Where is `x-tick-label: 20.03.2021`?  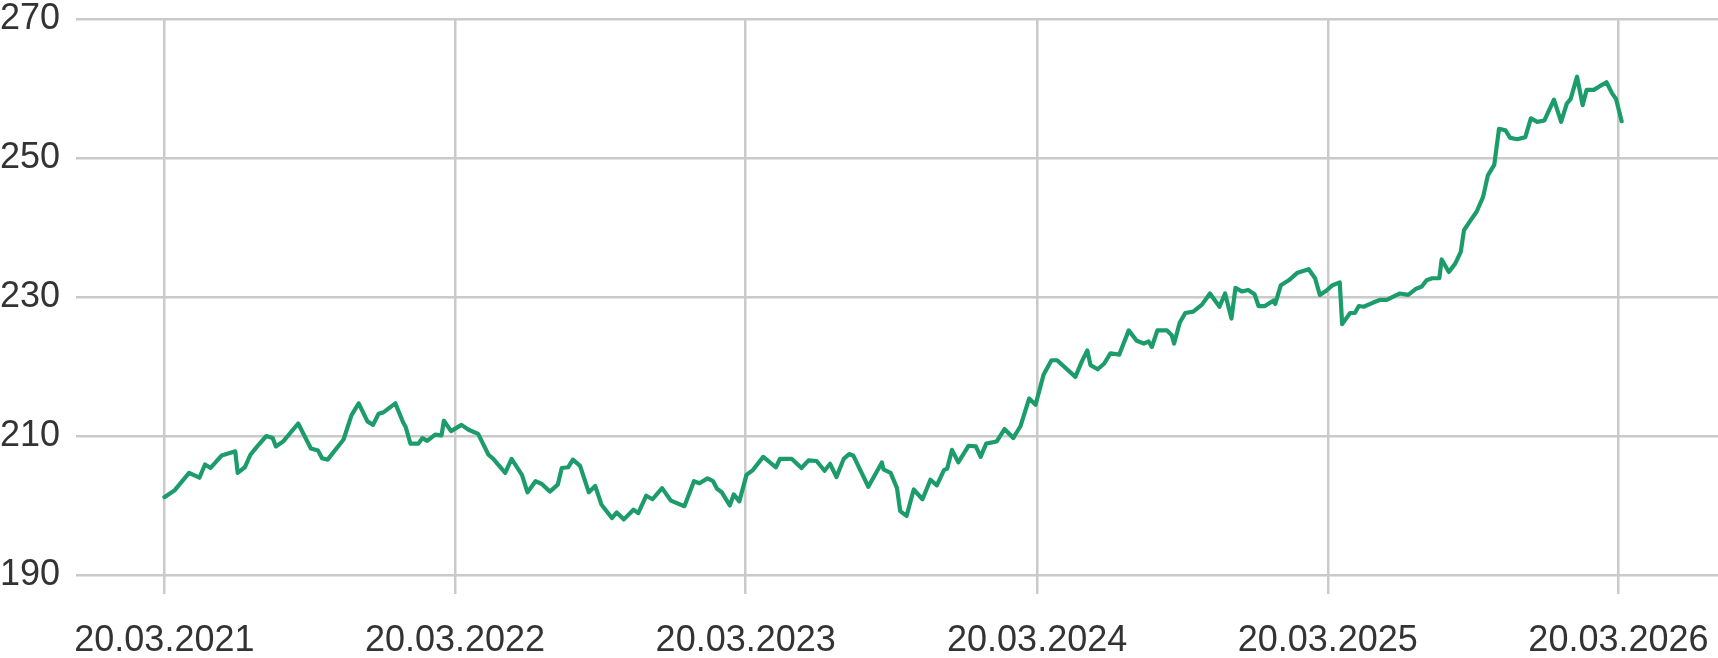 x-tick-label: 20.03.2021 is located at coordinates (164, 637).